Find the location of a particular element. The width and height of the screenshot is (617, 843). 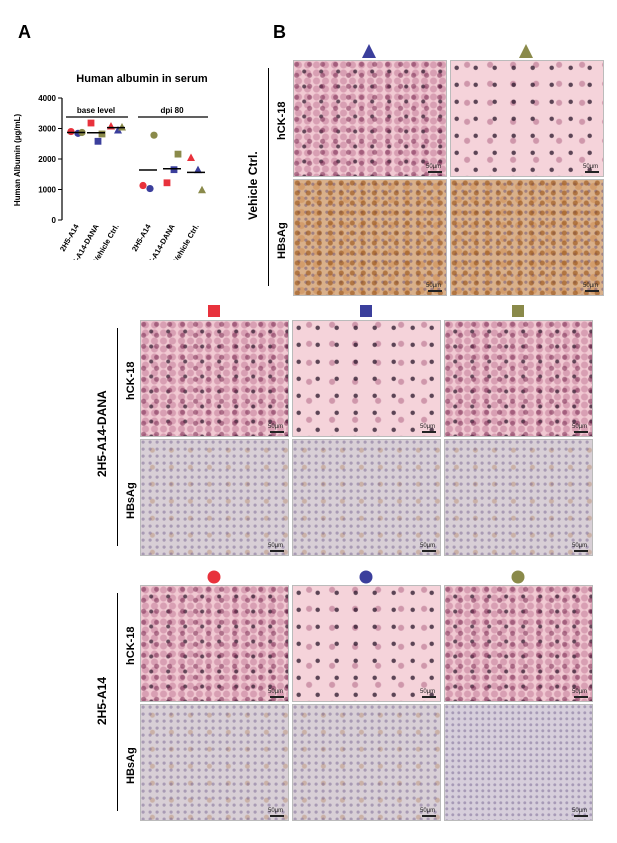

panel-b-letter: B is located at coordinates (279, 32).